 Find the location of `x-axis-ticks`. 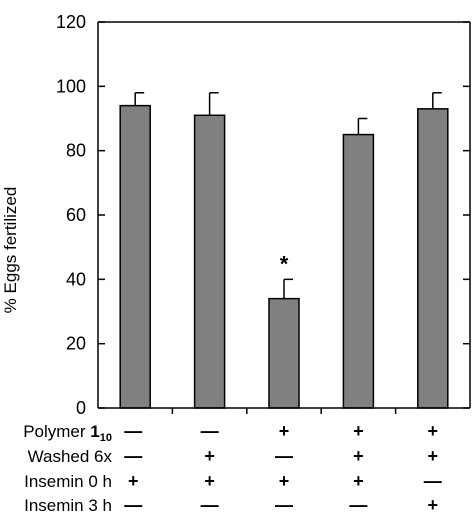

x-axis-ticks is located at coordinates (284, 411).